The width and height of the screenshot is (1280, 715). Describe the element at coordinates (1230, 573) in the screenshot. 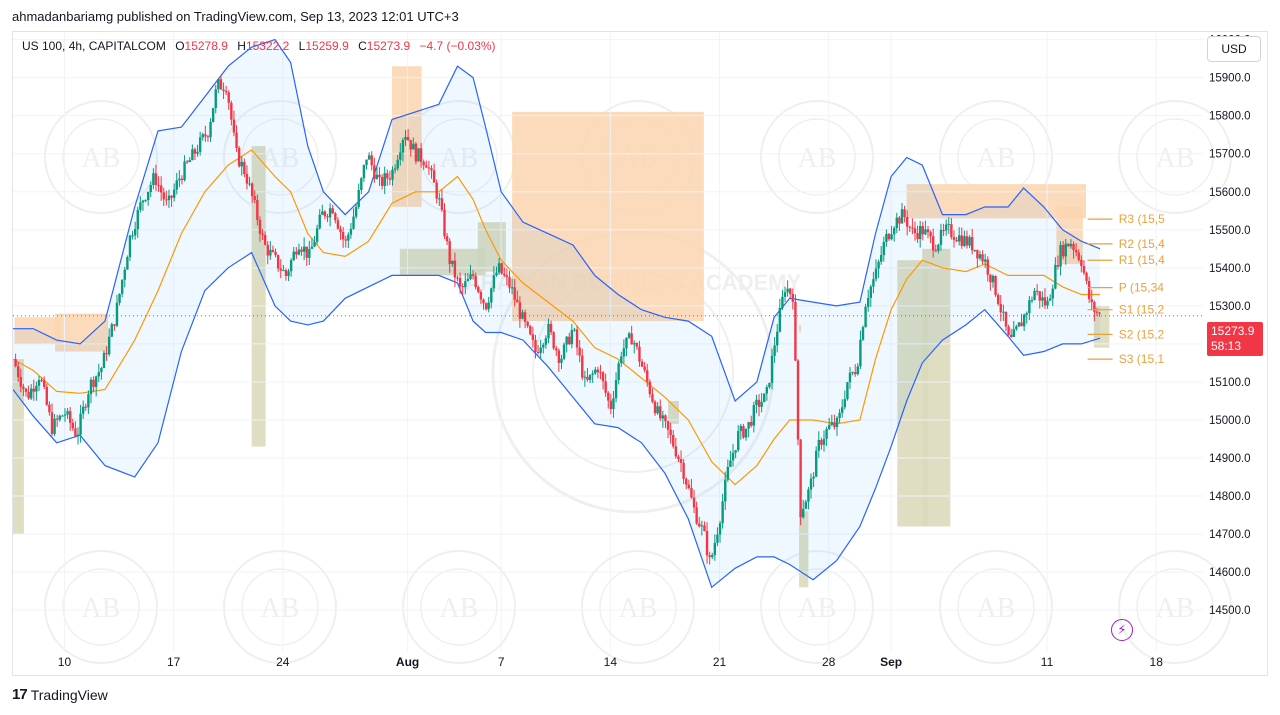

I see `y-tick-label: 14600.0` at that location.